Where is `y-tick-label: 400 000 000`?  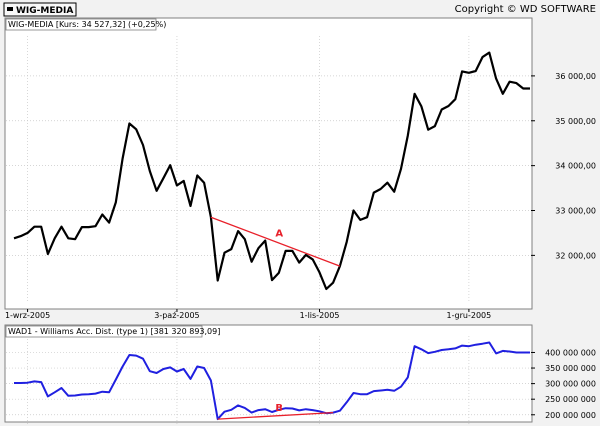 y-tick-label: 400 000 000 is located at coordinates (570, 352).